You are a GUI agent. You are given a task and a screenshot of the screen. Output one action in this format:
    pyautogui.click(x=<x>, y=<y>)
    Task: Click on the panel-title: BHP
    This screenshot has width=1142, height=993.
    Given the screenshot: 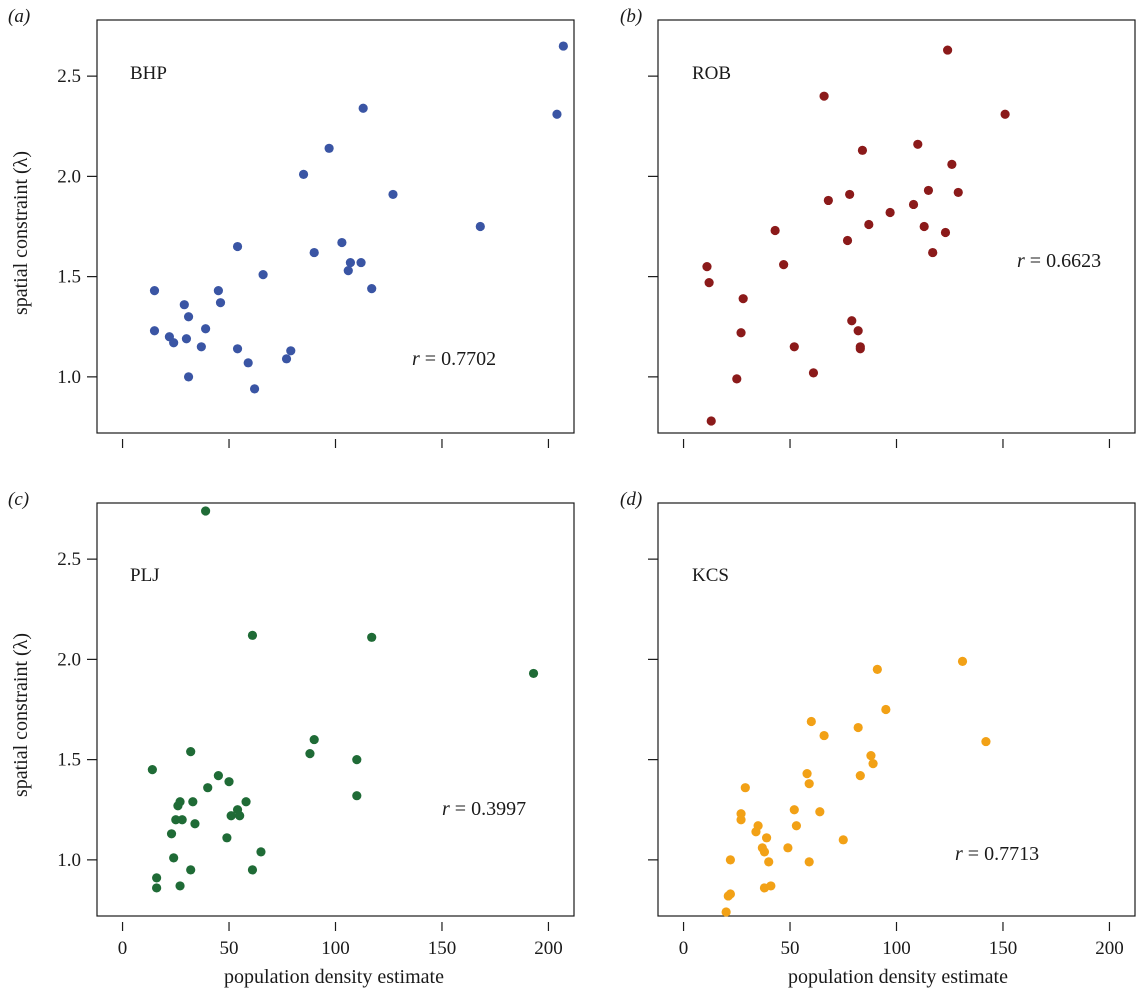 What is the action you would take?
    pyautogui.click(x=148, y=73)
    